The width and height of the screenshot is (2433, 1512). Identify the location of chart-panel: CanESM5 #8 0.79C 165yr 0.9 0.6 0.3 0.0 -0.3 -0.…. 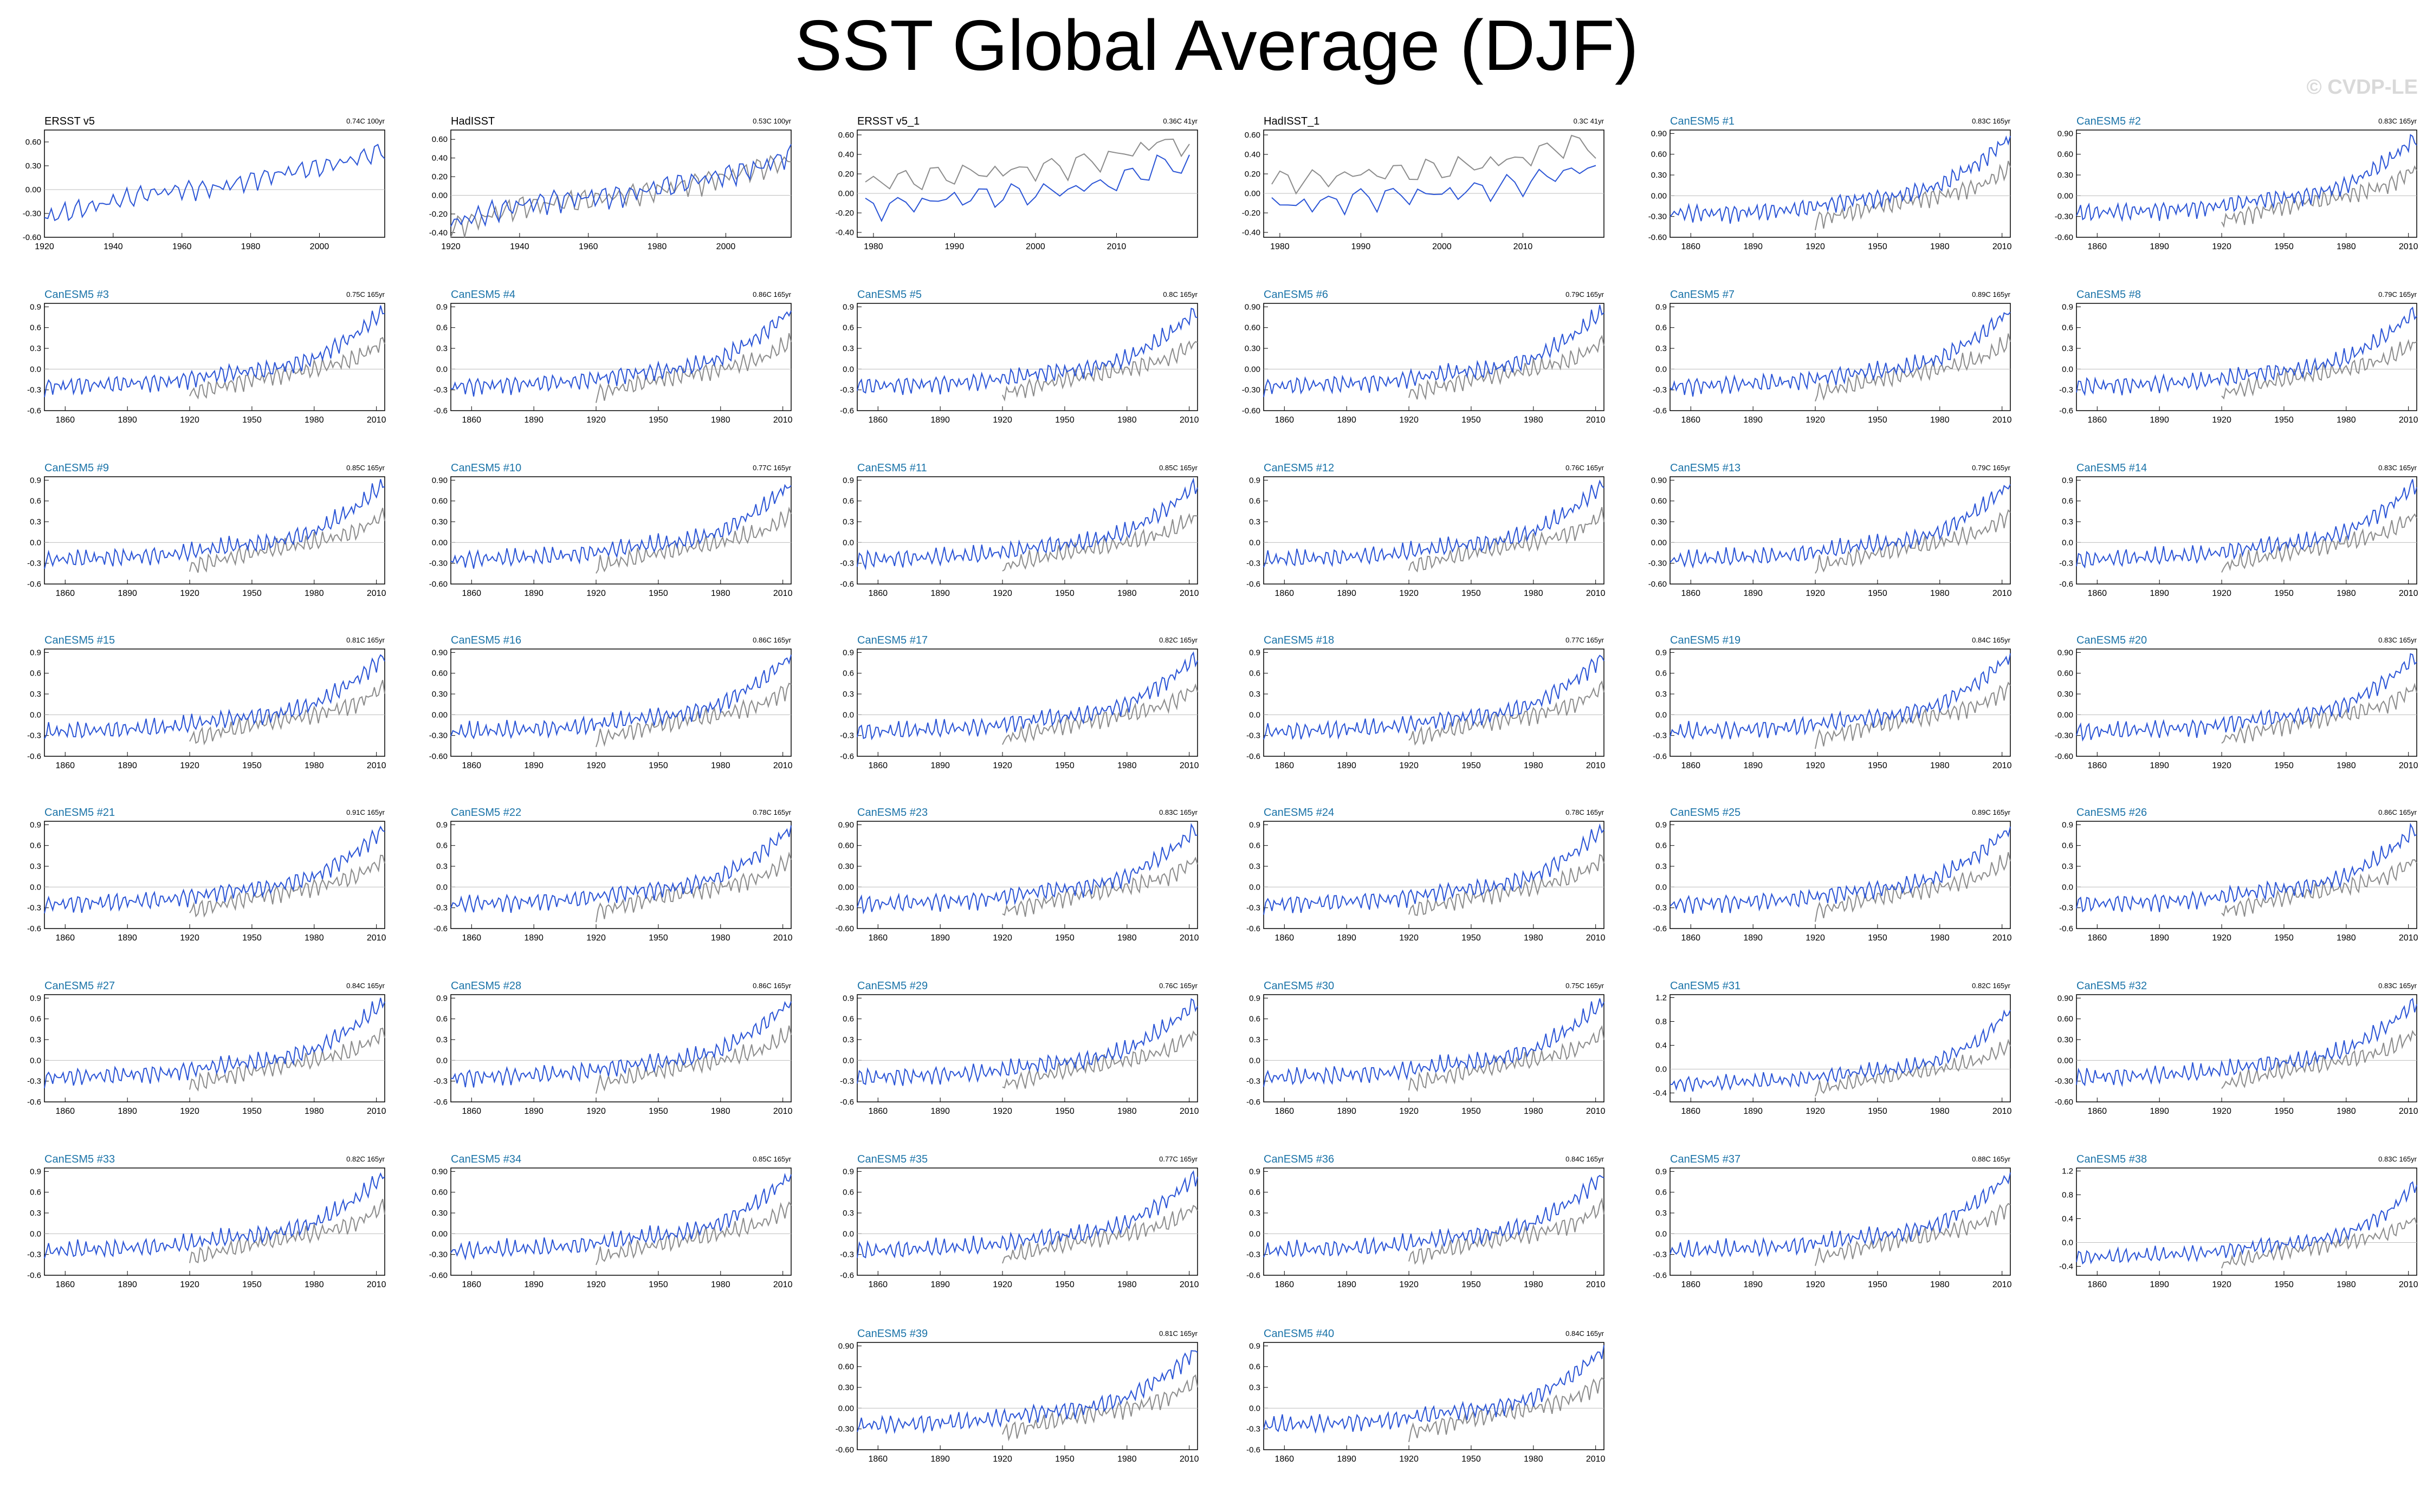
(2238, 357).